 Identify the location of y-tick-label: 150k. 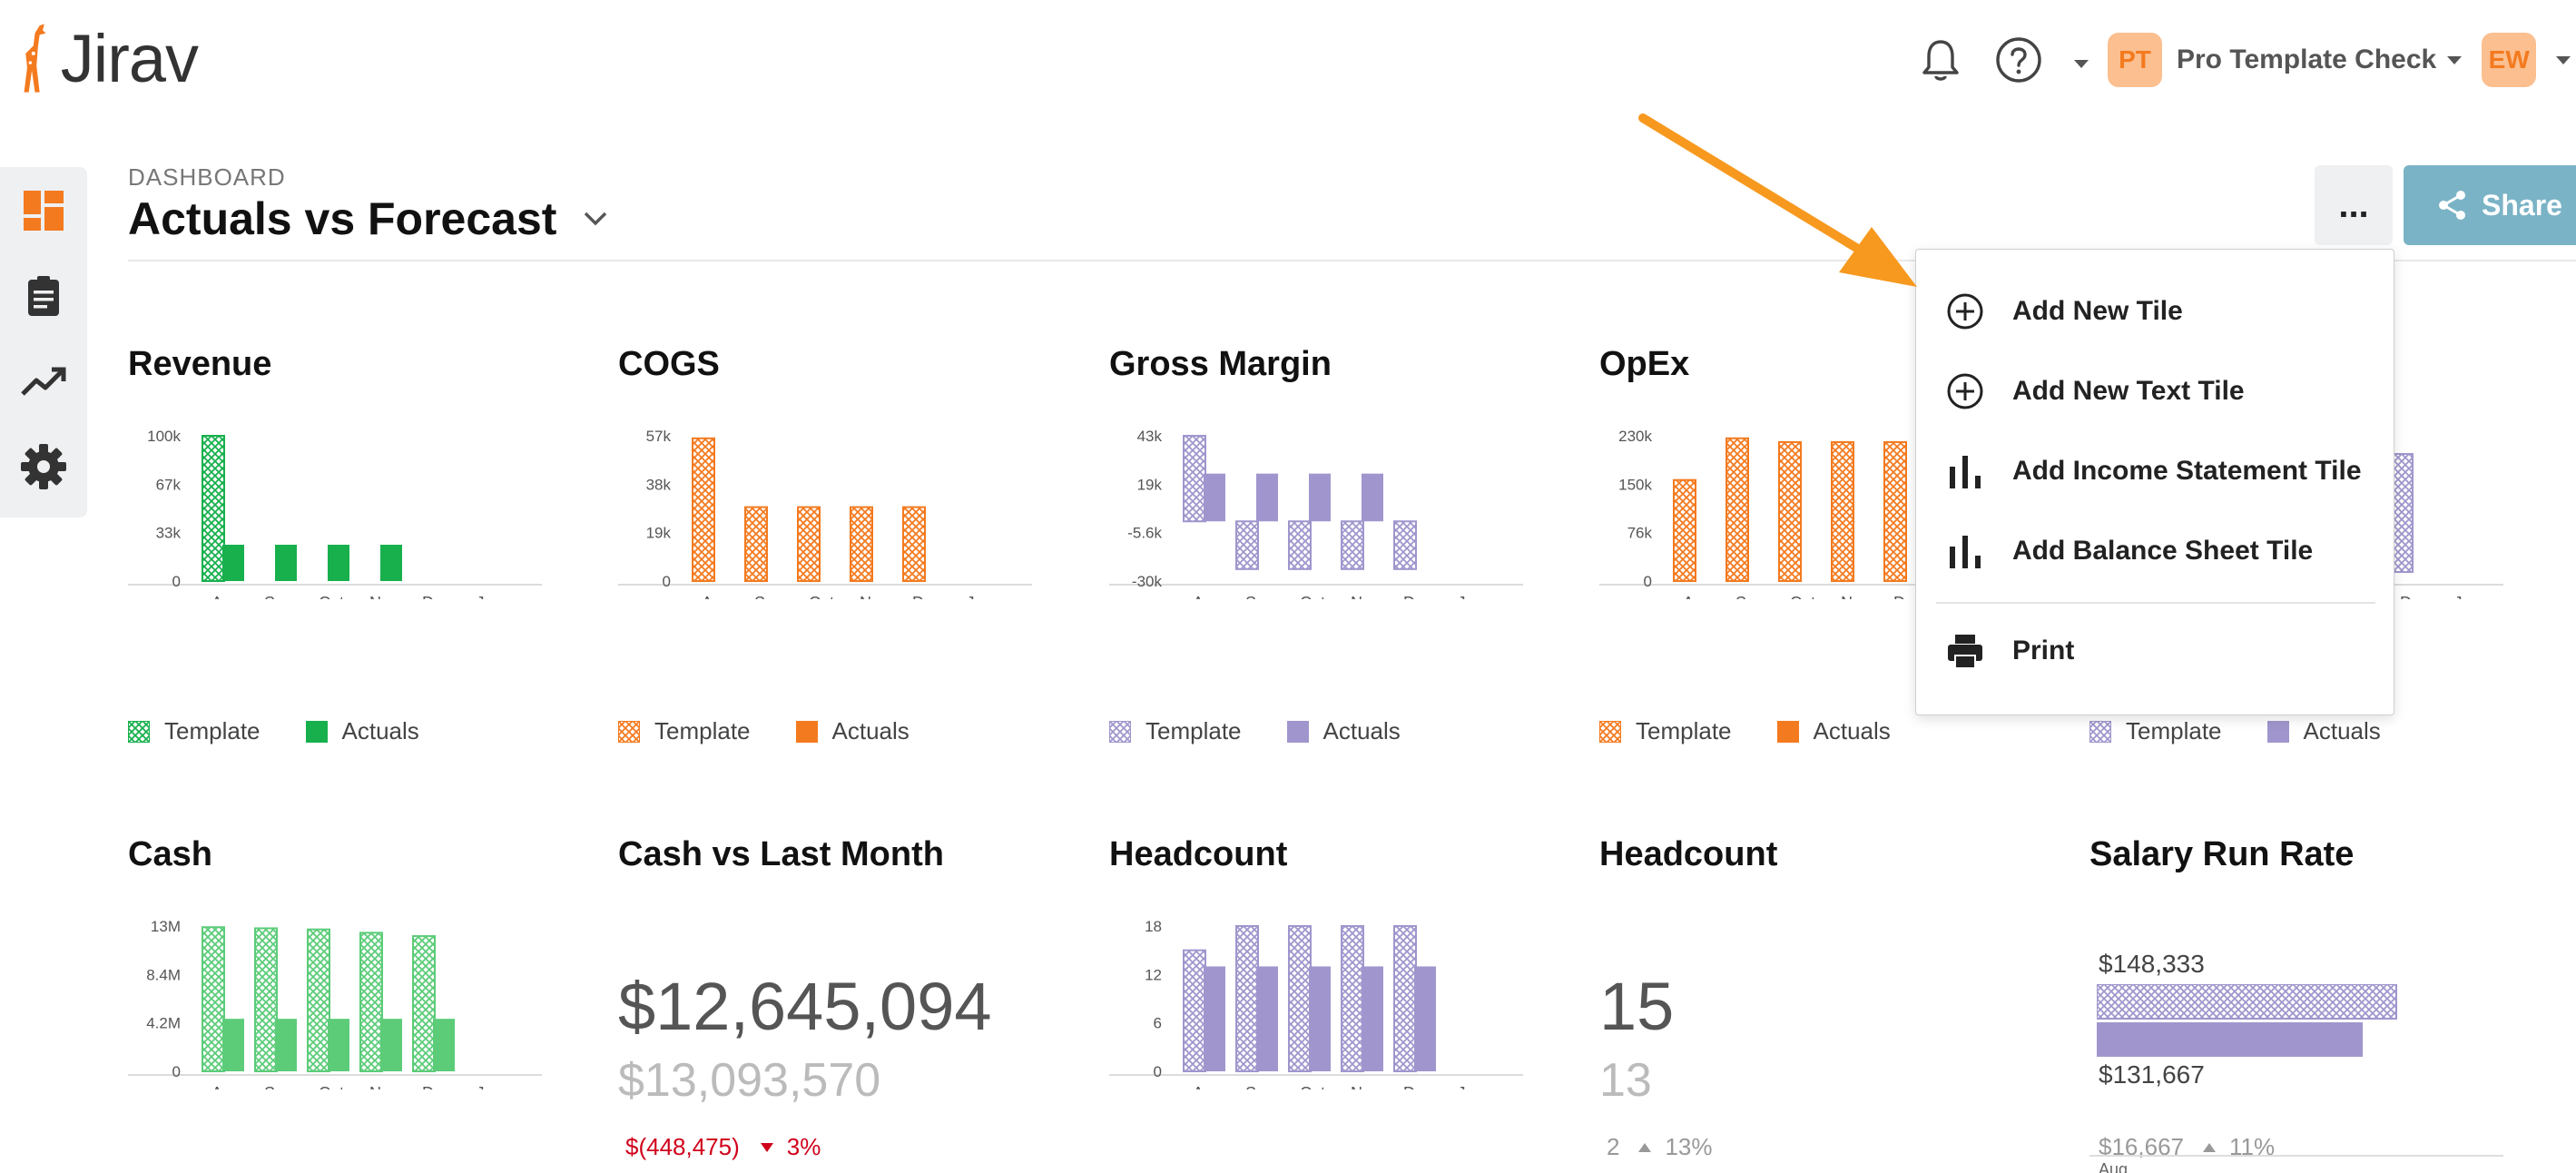
(1635, 485).